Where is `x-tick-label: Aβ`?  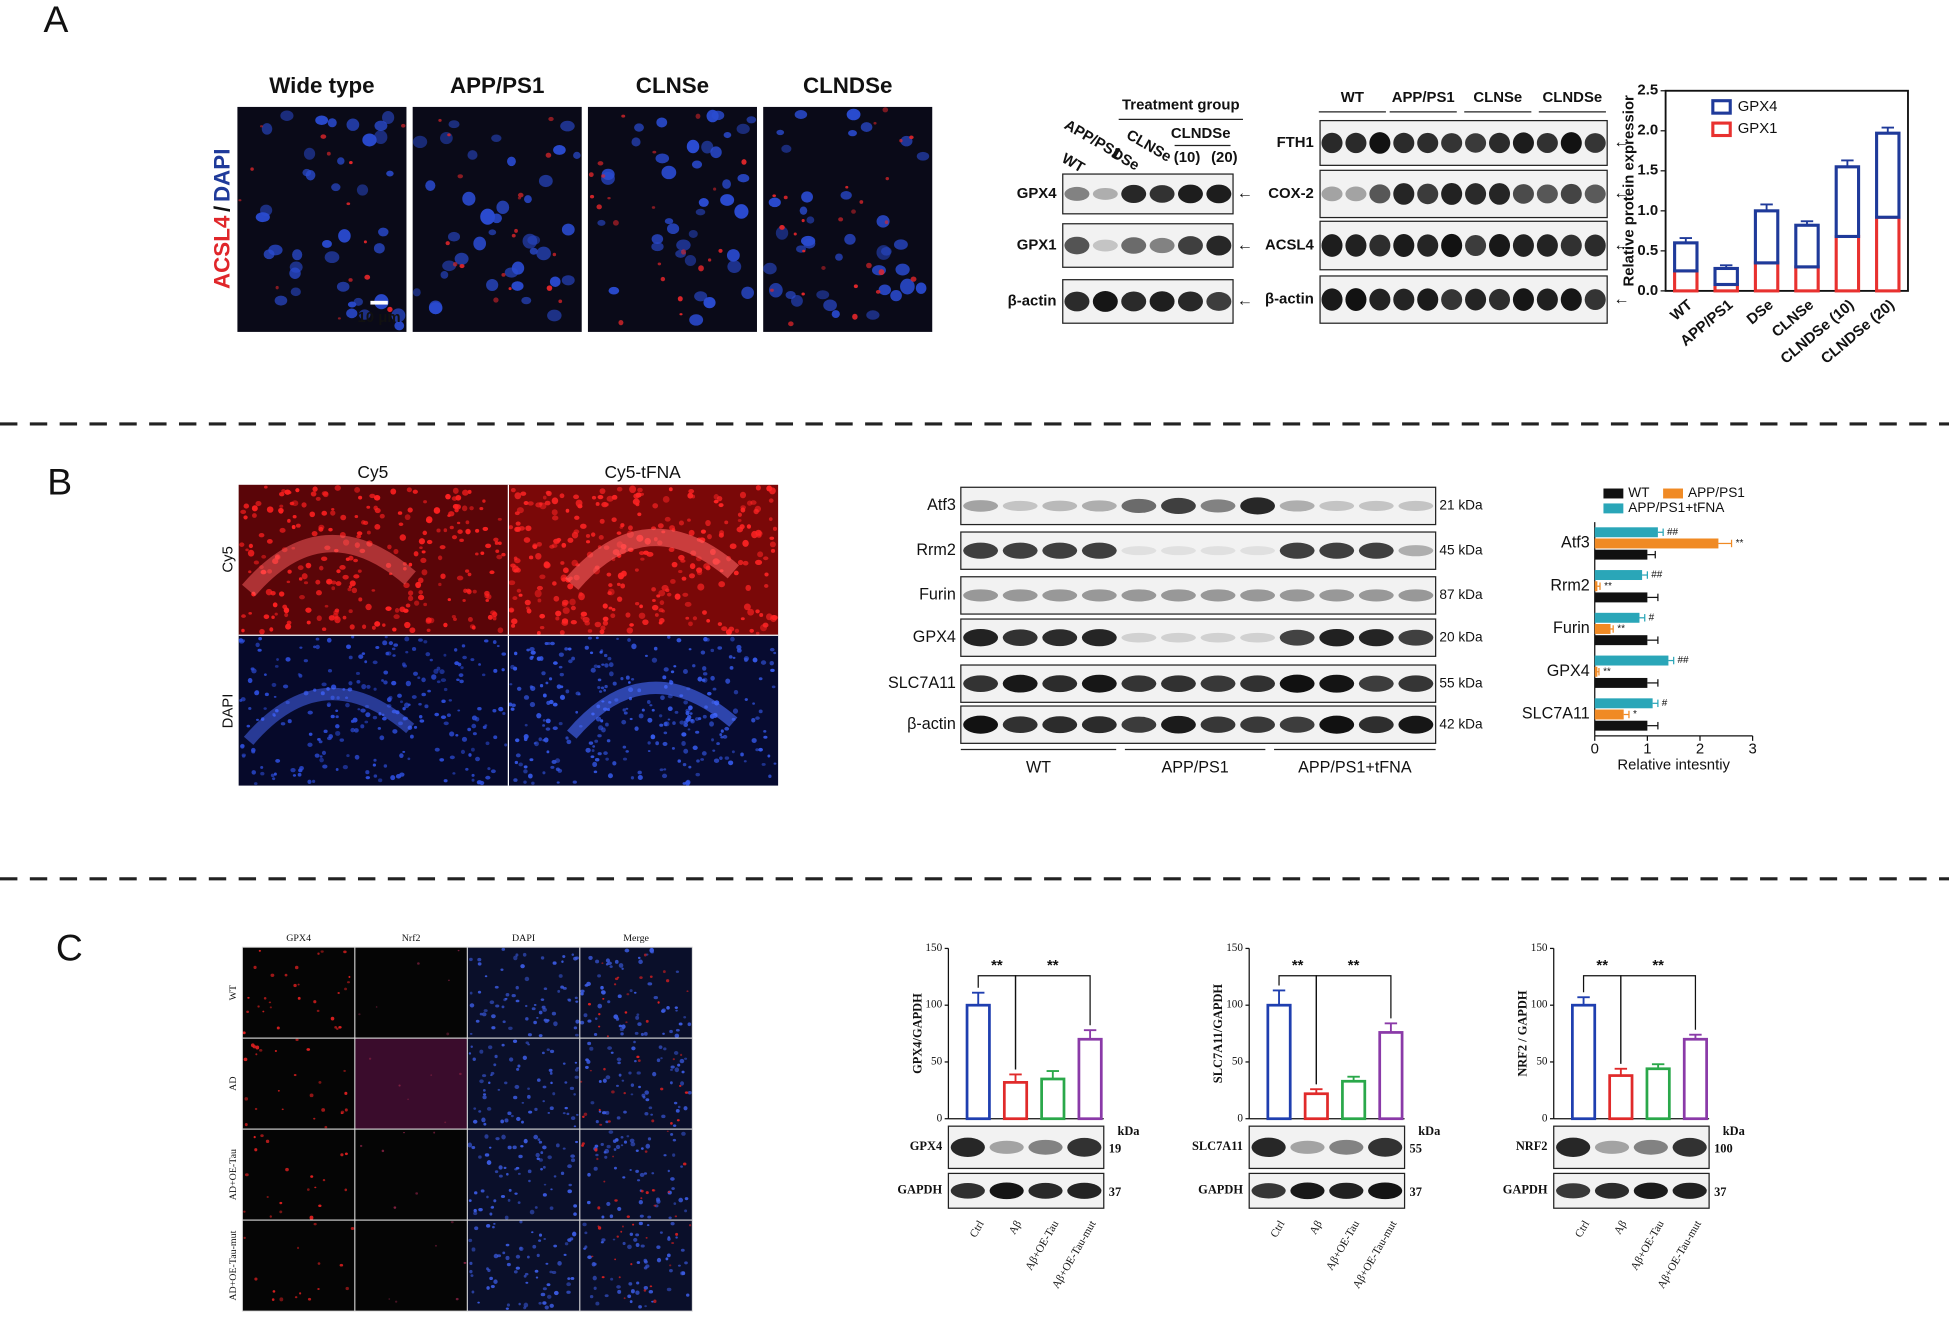
x-tick-label: Aβ is located at coordinates (1316, 1227).